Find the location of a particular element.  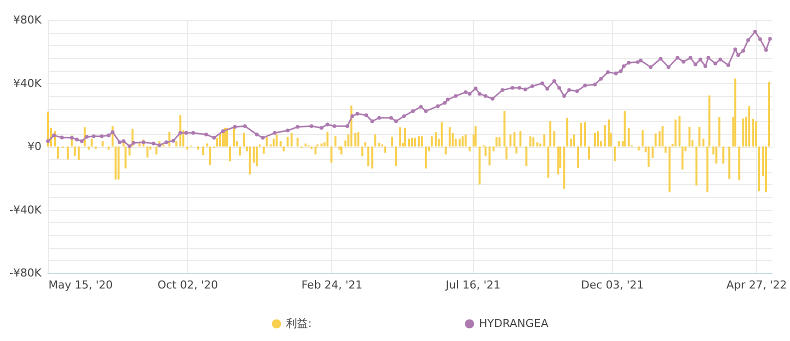

x-tick-label: Dec 03, '21 is located at coordinates (612, 285).